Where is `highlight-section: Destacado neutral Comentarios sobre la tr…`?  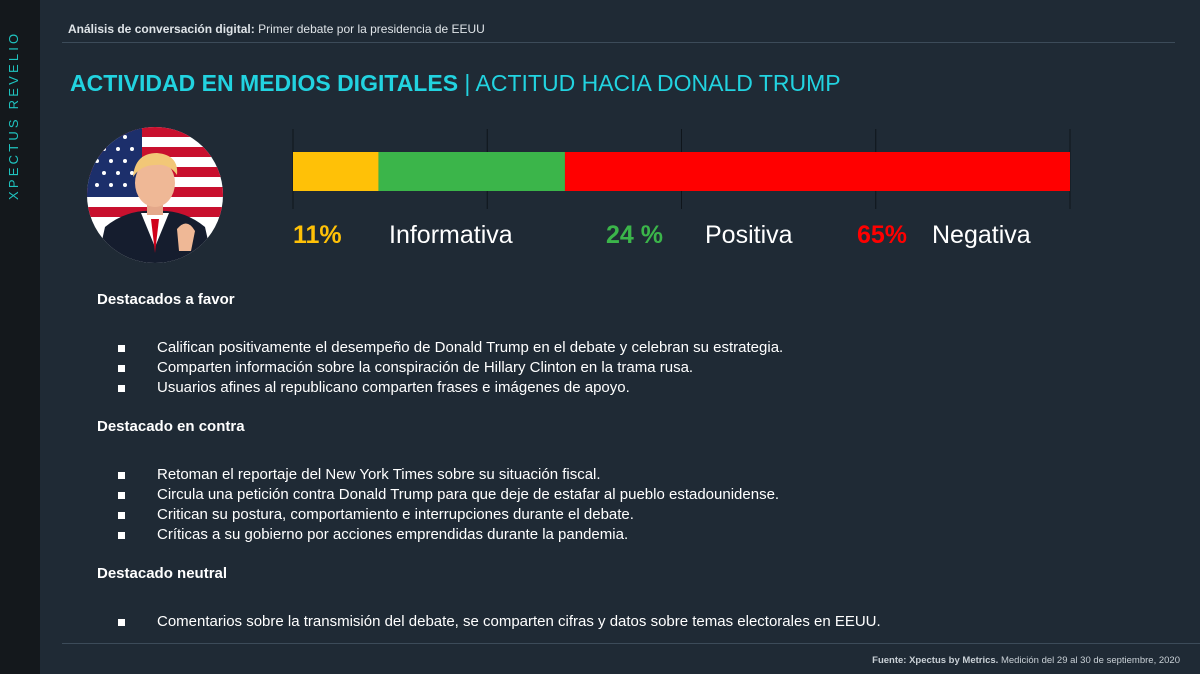 highlight-section: Destacado neutral Comentarios sobre la tr… is located at coordinates (597, 598).